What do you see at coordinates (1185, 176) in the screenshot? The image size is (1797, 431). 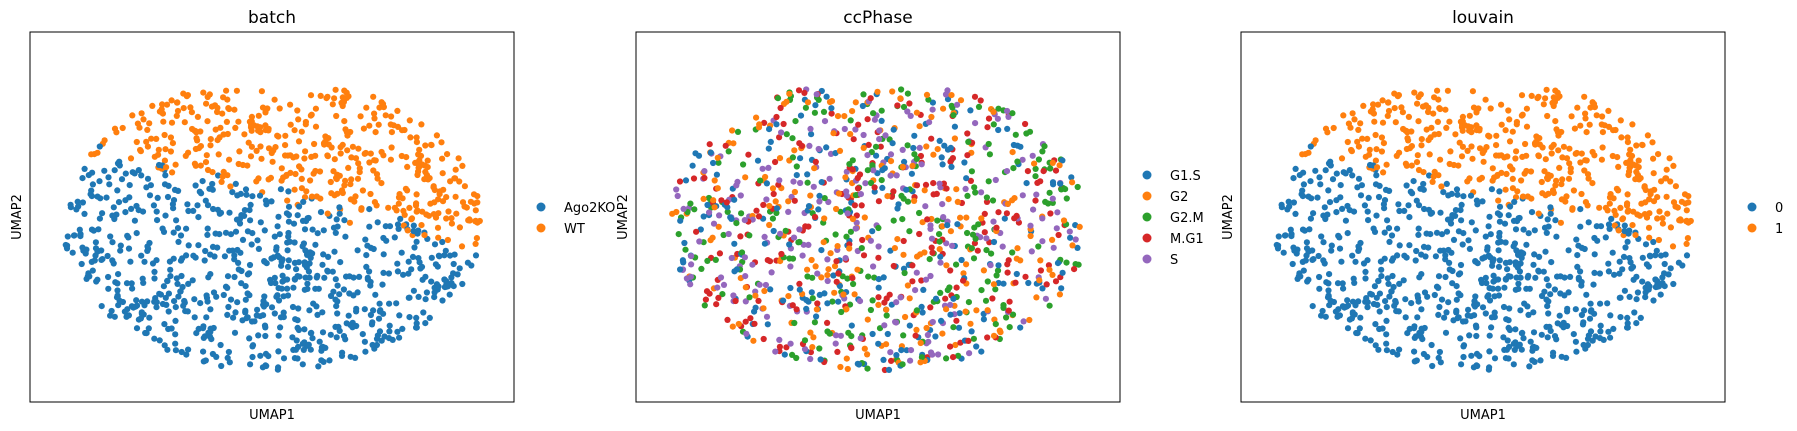 I see `legend-label: G1.S` at bounding box center [1185, 176].